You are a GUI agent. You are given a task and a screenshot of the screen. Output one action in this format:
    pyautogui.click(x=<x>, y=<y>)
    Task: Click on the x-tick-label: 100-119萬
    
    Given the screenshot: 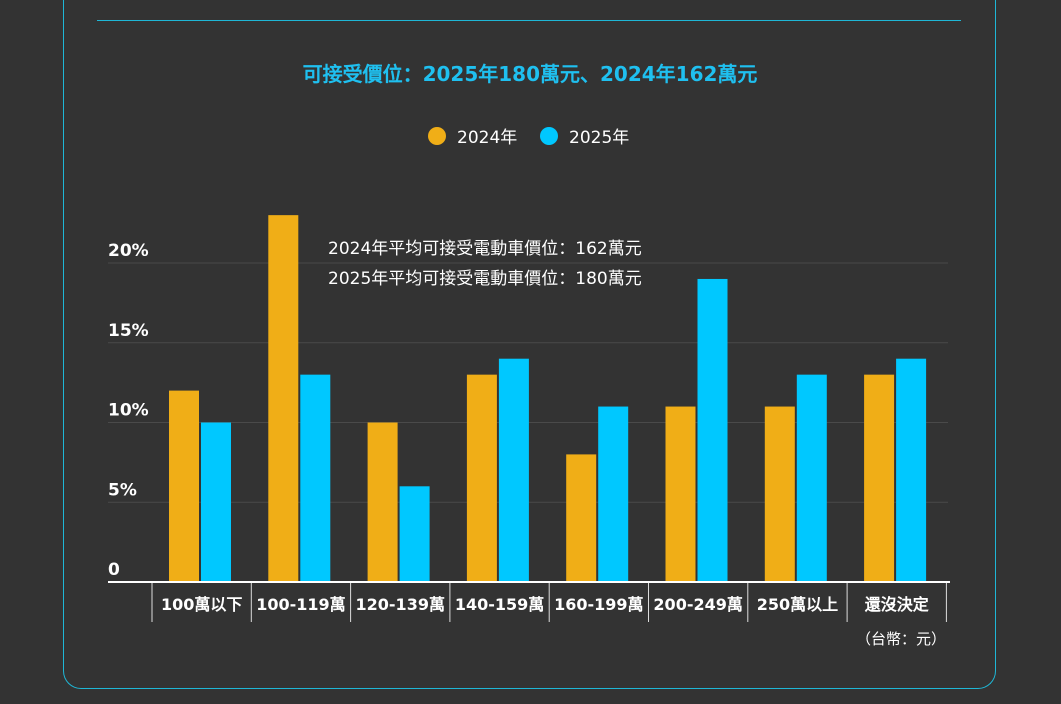 What is the action you would take?
    pyautogui.click(x=300, y=604)
    